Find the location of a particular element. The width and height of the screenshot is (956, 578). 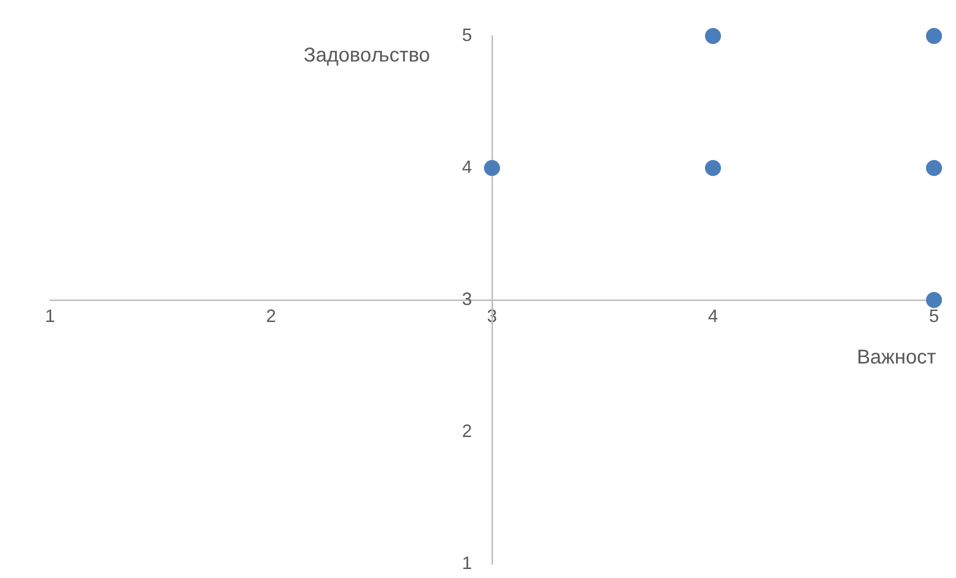

y-tick-label: 4 is located at coordinates (467, 166).